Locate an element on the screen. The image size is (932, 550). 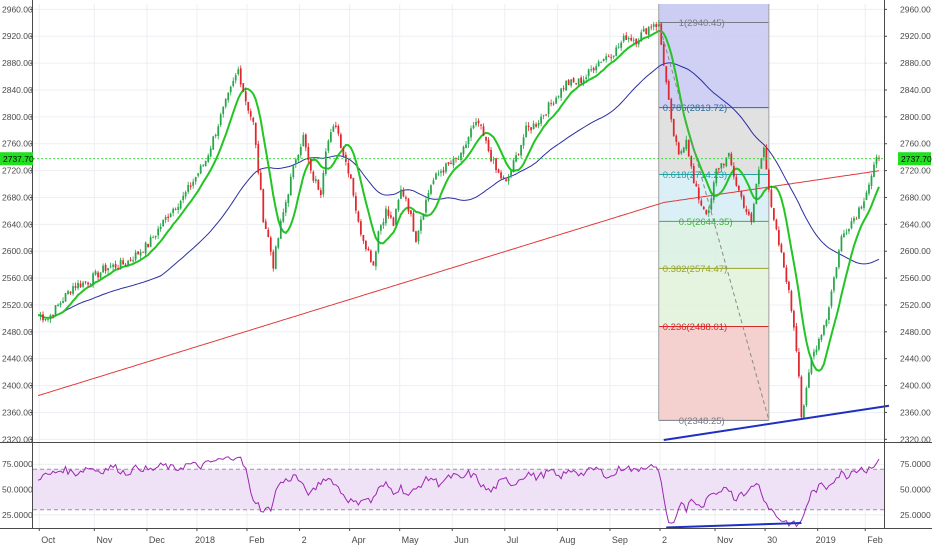
x-tick-label: Dec is located at coordinates (157, 540).